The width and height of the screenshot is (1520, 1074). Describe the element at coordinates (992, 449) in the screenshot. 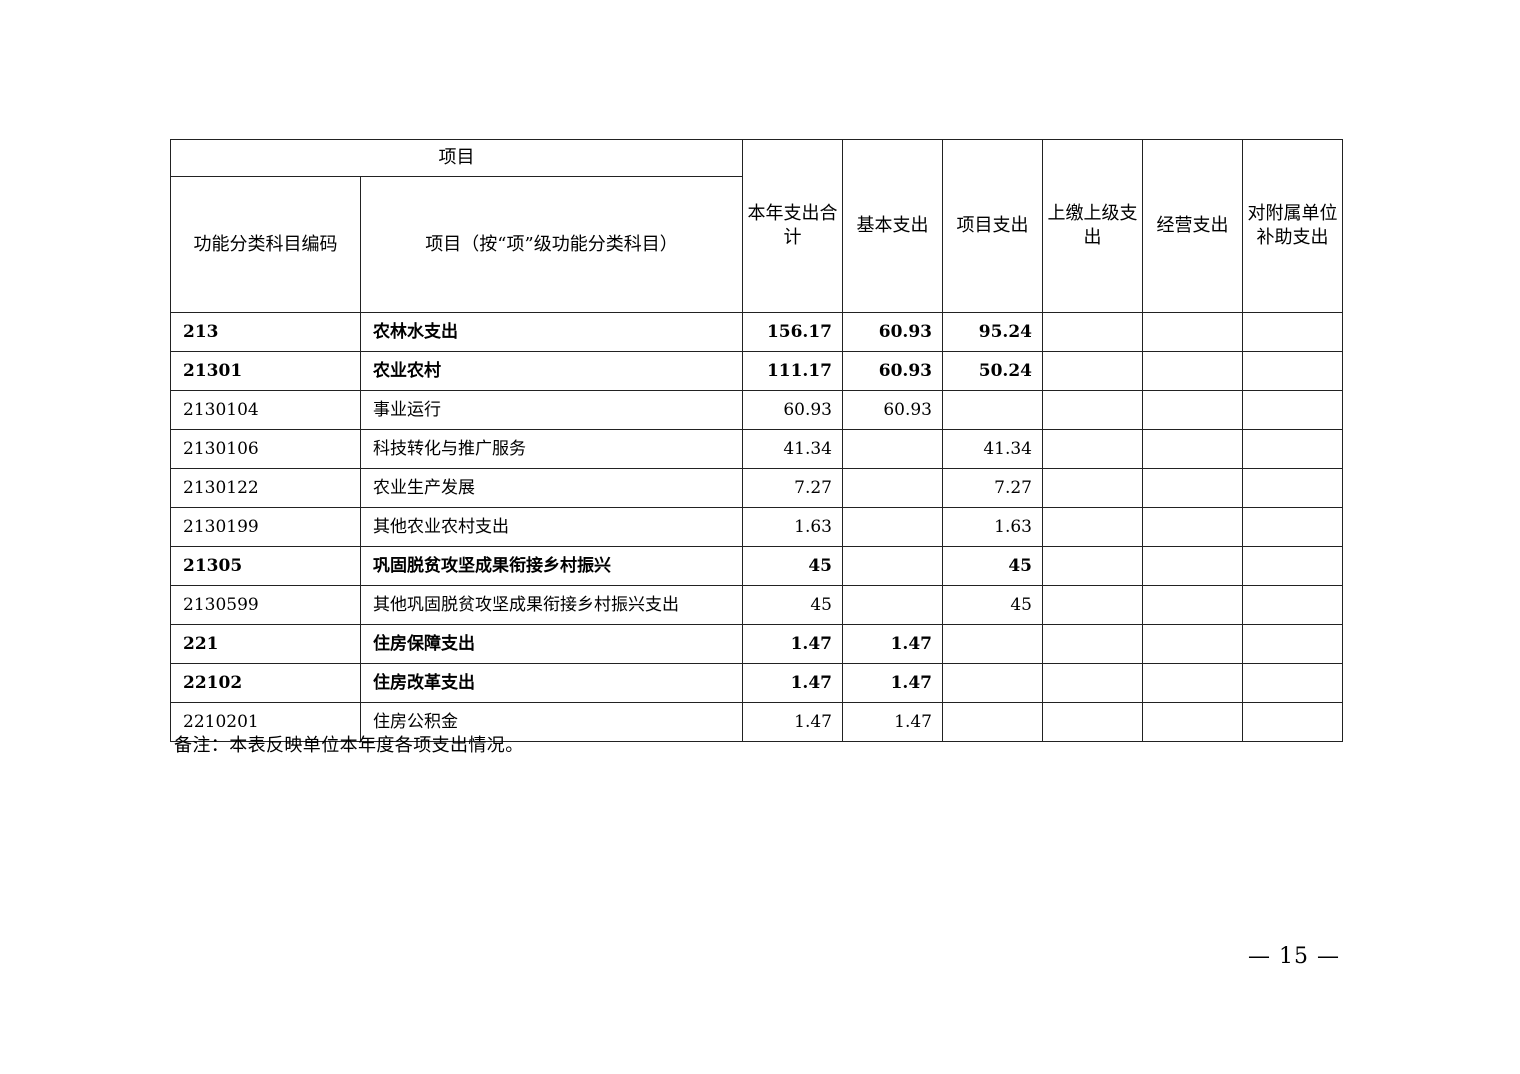

I see `cell-project: 41.34` at that location.